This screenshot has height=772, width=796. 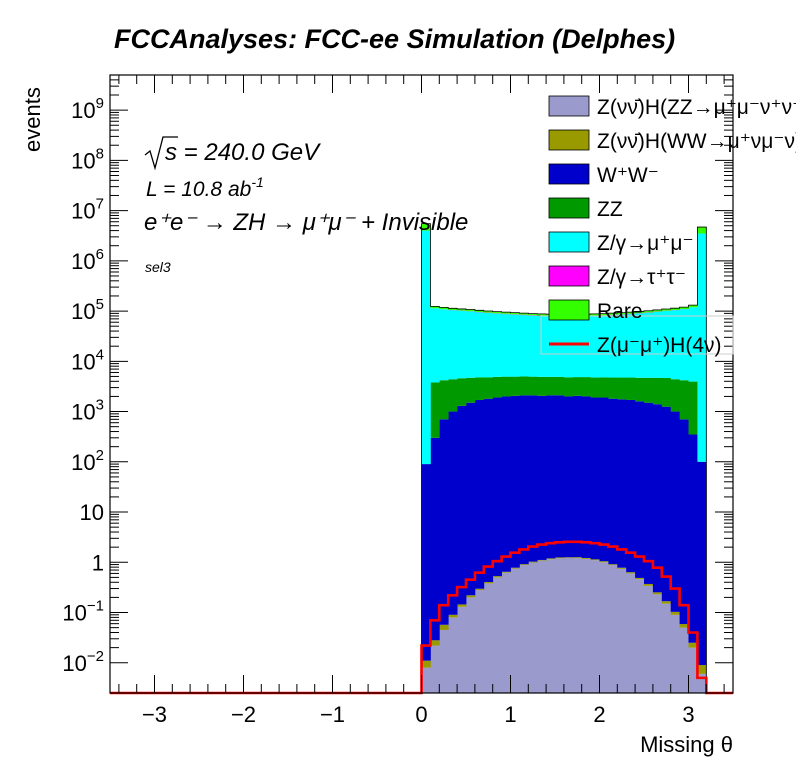 What do you see at coordinates (243, 714) in the screenshot?
I see `x-tick-label-1: −2` at bounding box center [243, 714].